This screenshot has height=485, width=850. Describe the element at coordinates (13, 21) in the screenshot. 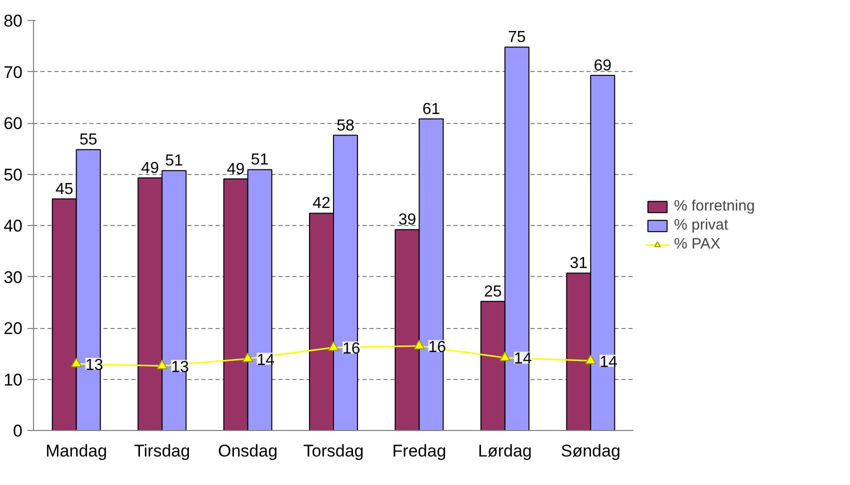

I see `y-tick-label: 80` at that location.